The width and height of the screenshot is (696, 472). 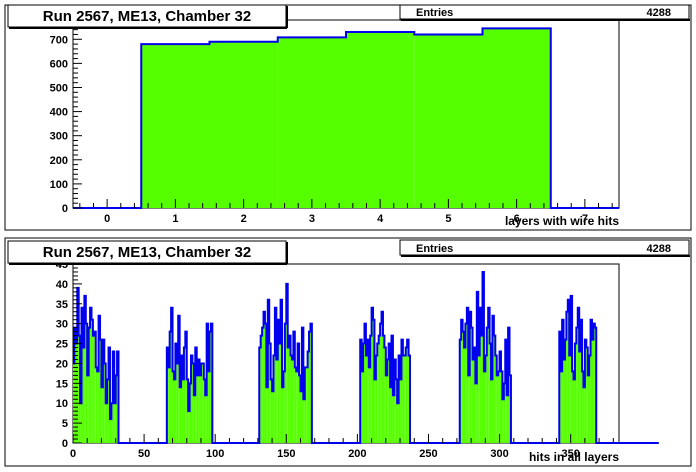 What do you see at coordinates (59, 185) in the screenshot?
I see `y-tick-label: 100` at bounding box center [59, 185].